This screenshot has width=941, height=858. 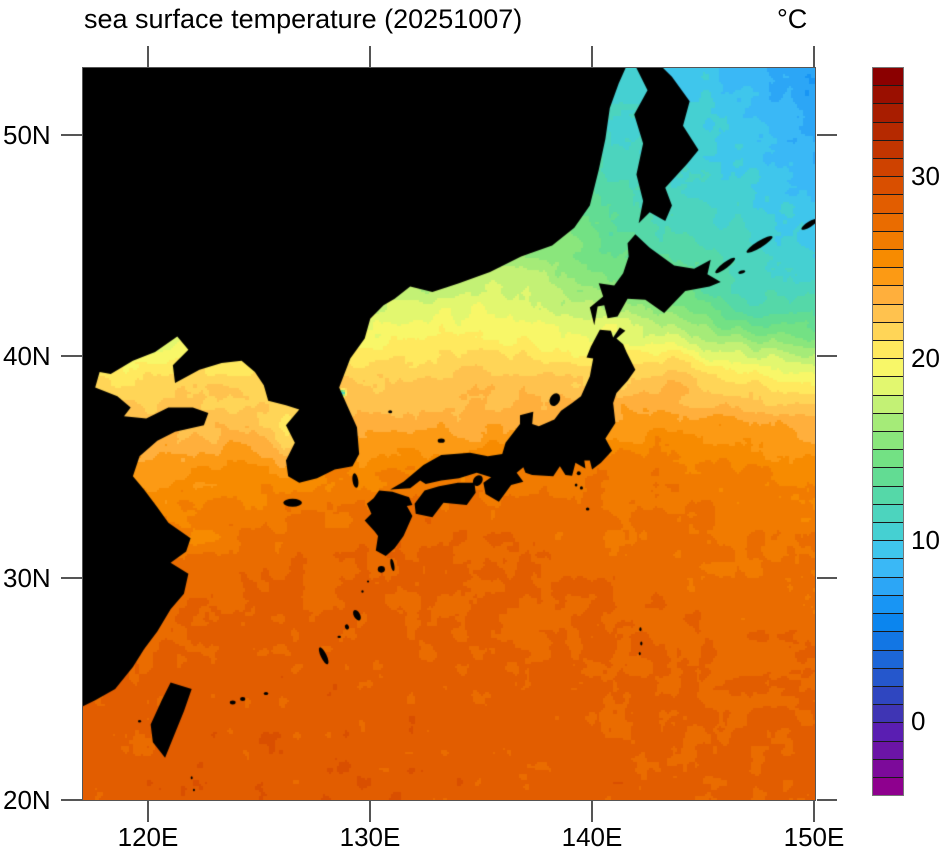 I want to click on temperature-colorbar, so click(x=888, y=431).